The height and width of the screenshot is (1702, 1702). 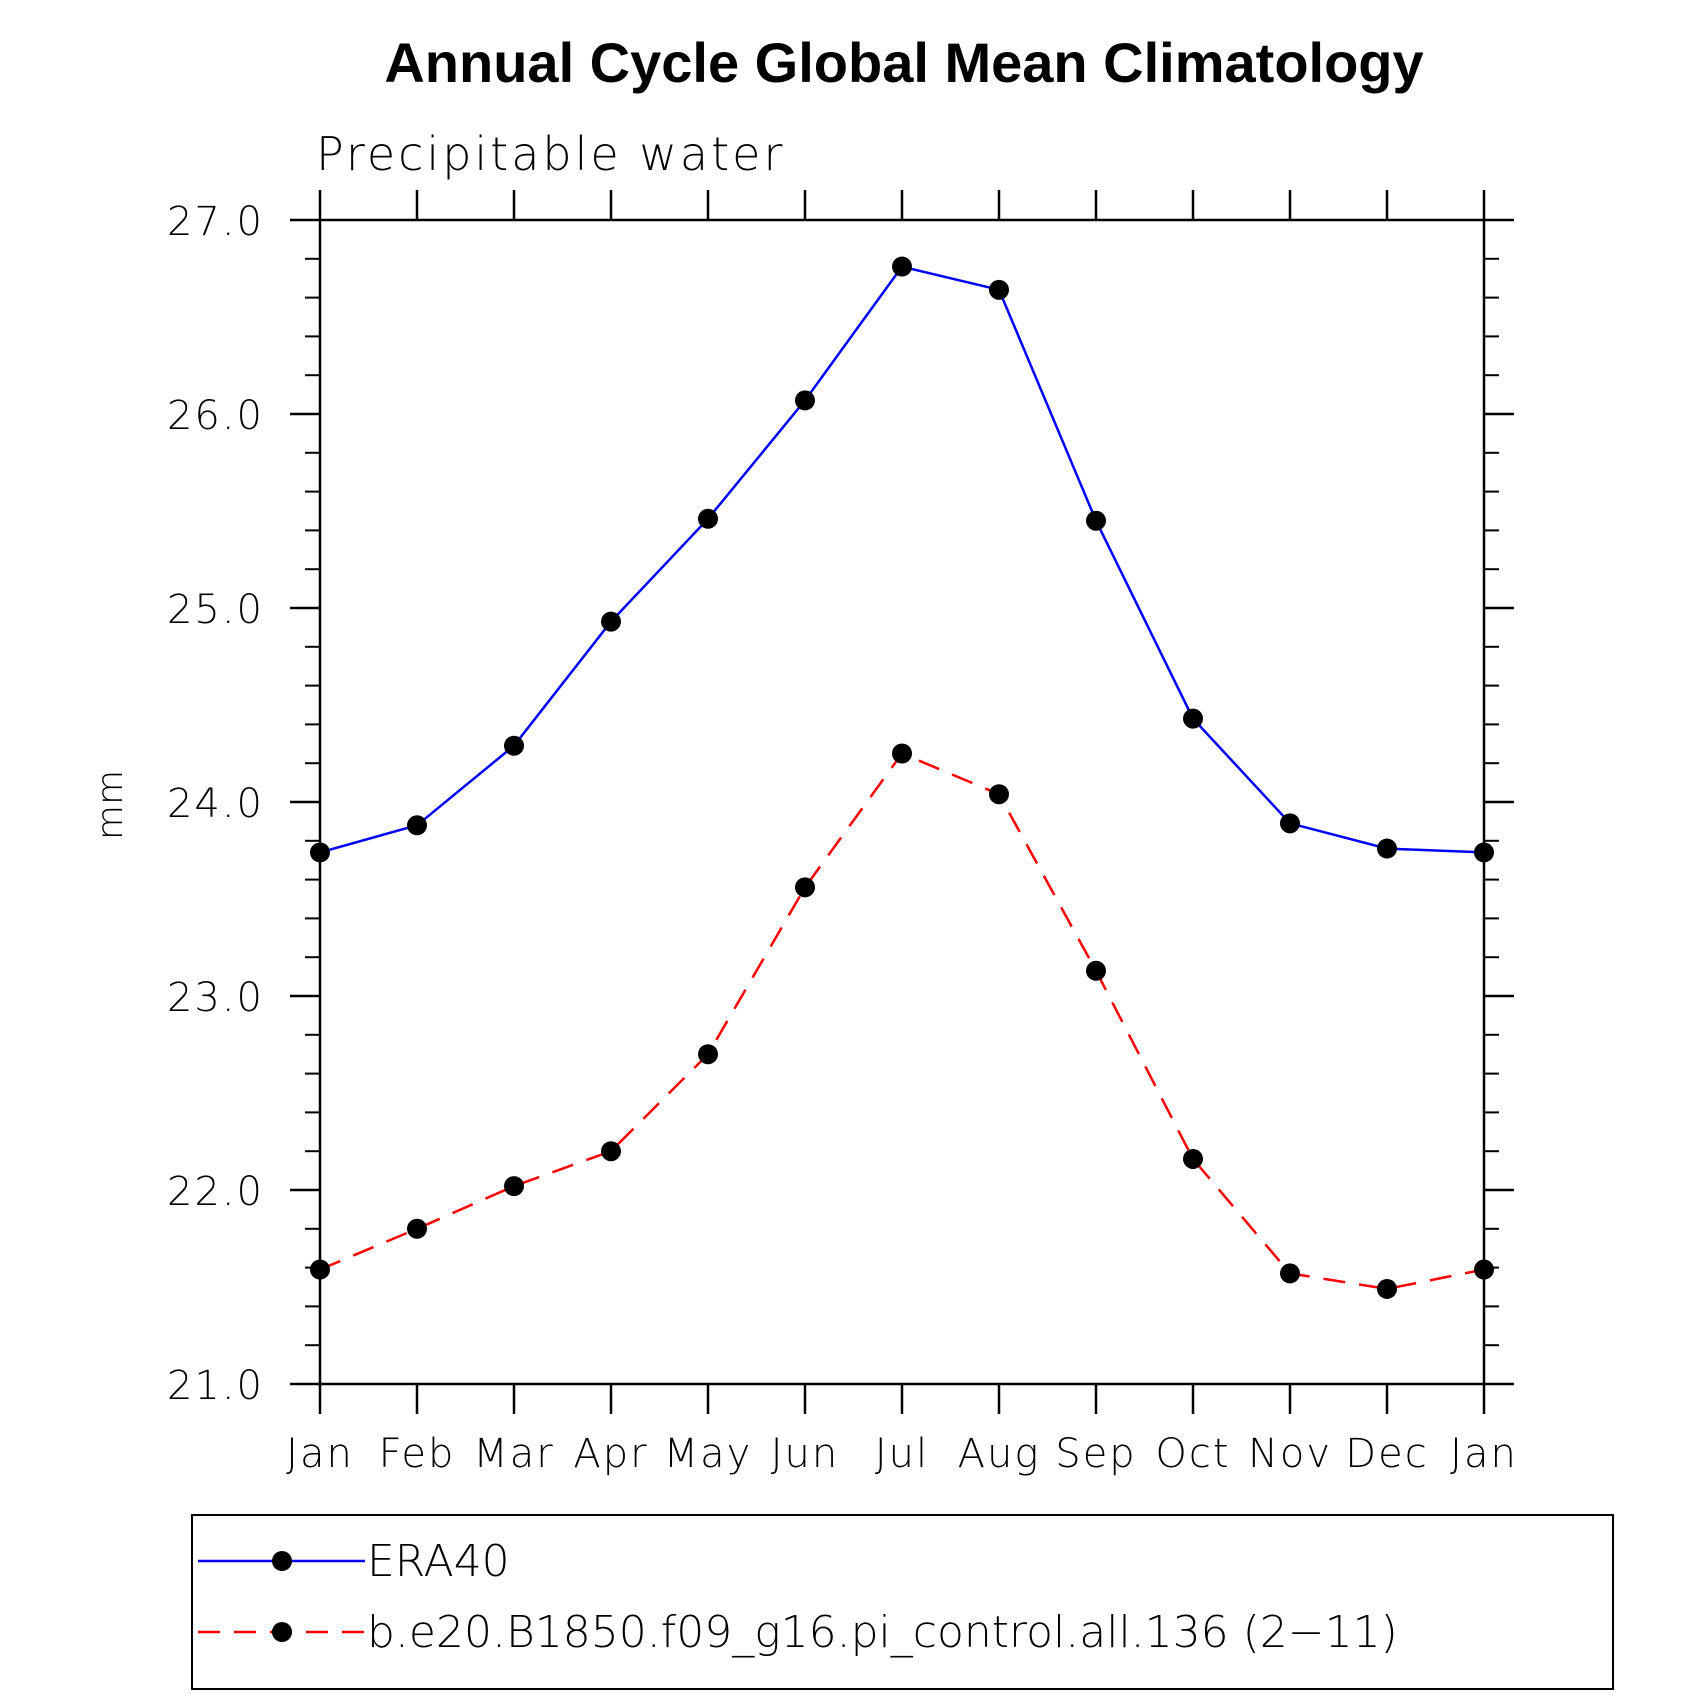 I want to click on x-tick-label: Apr, so click(x=610, y=1454).